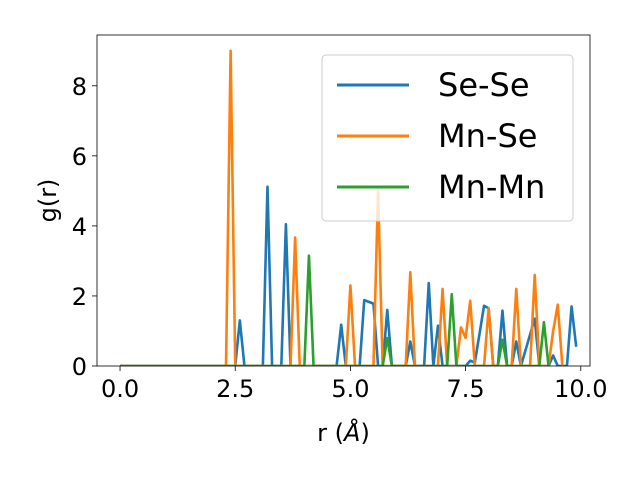 This screenshot has width=640, height=480. I want to click on x-axis-label: r (Å), so click(343, 432).